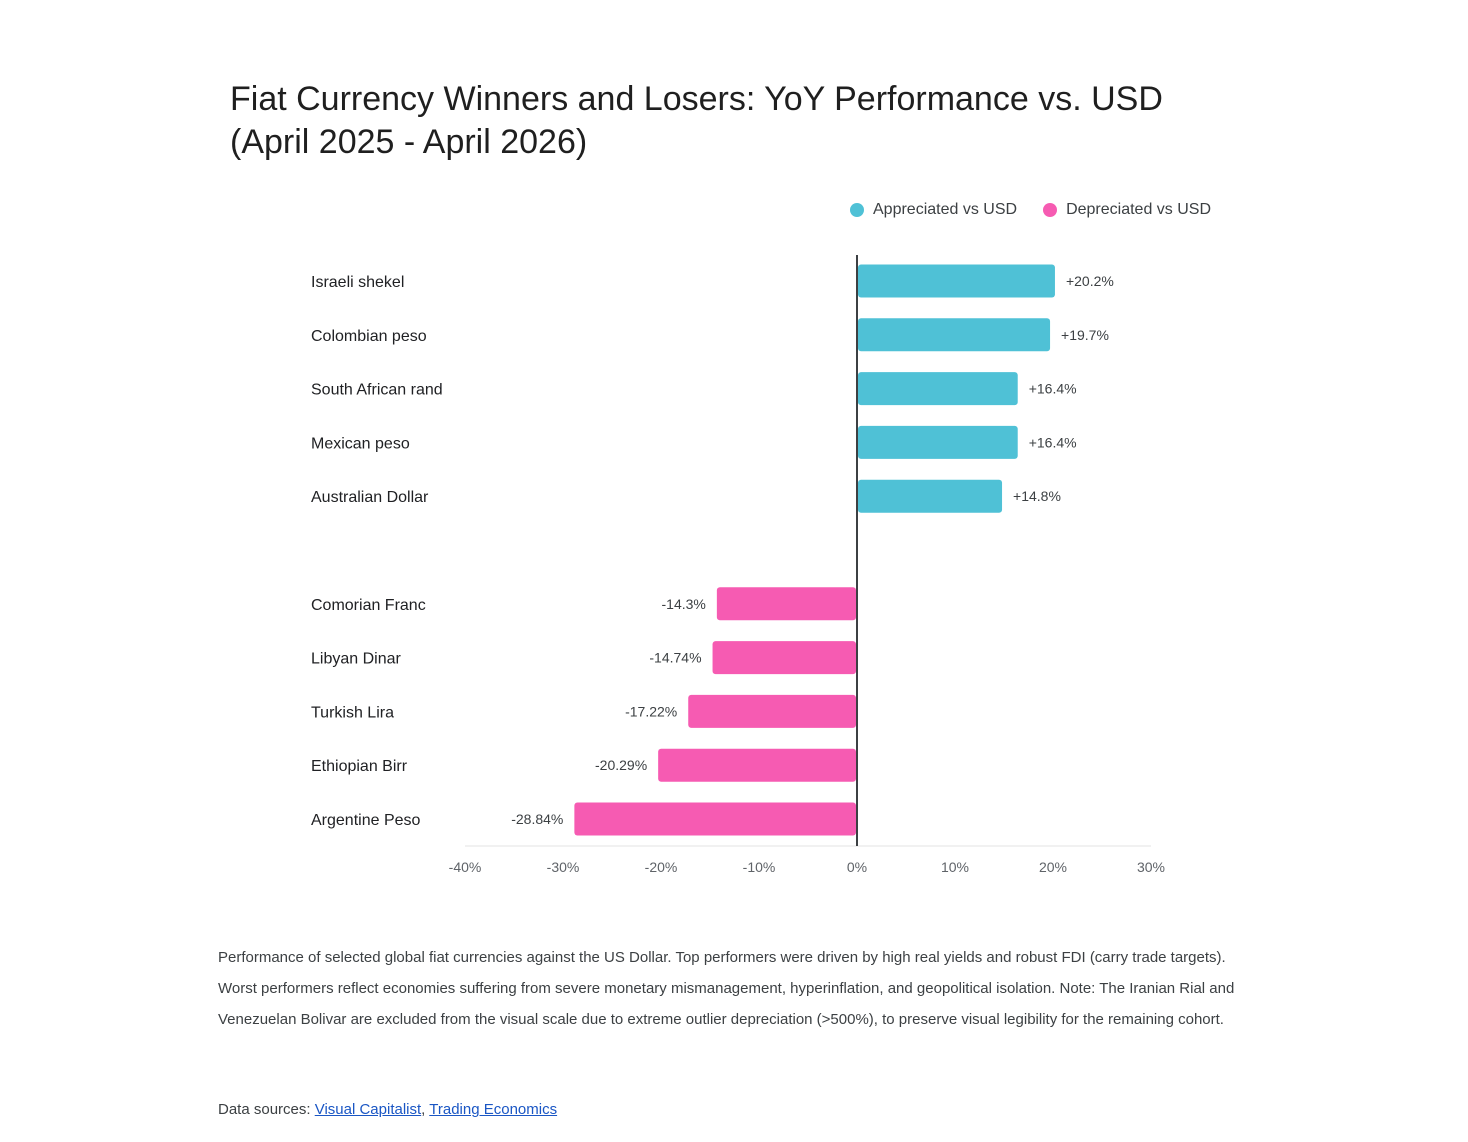  Describe the element at coordinates (945, 209) in the screenshot. I see `legend-label-appreciated: Appreciated vs USD` at that location.